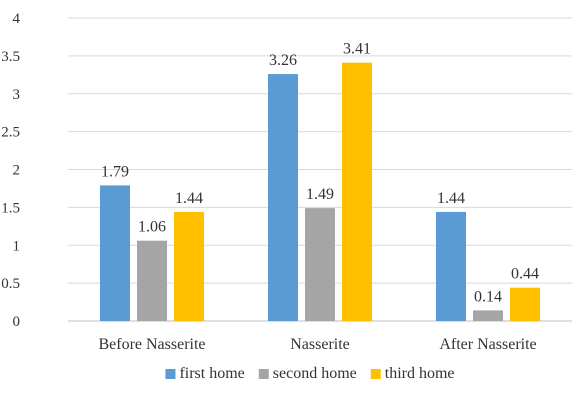  I want to click on y-tick-label: 0.5, so click(10, 284).